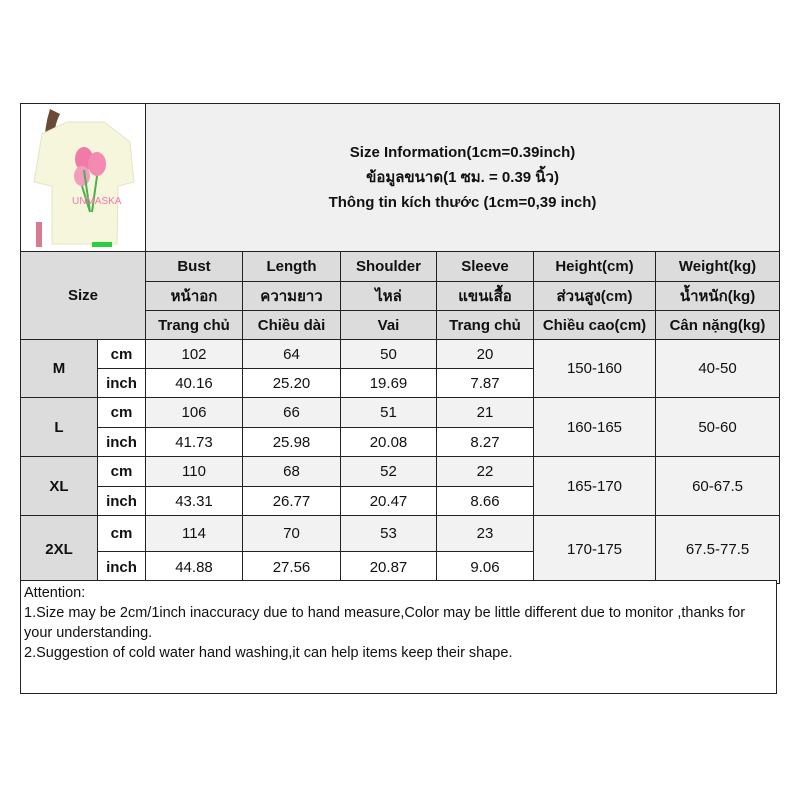  What do you see at coordinates (291, 266) in the screenshot?
I see `column-header-en: Length` at bounding box center [291, 266].